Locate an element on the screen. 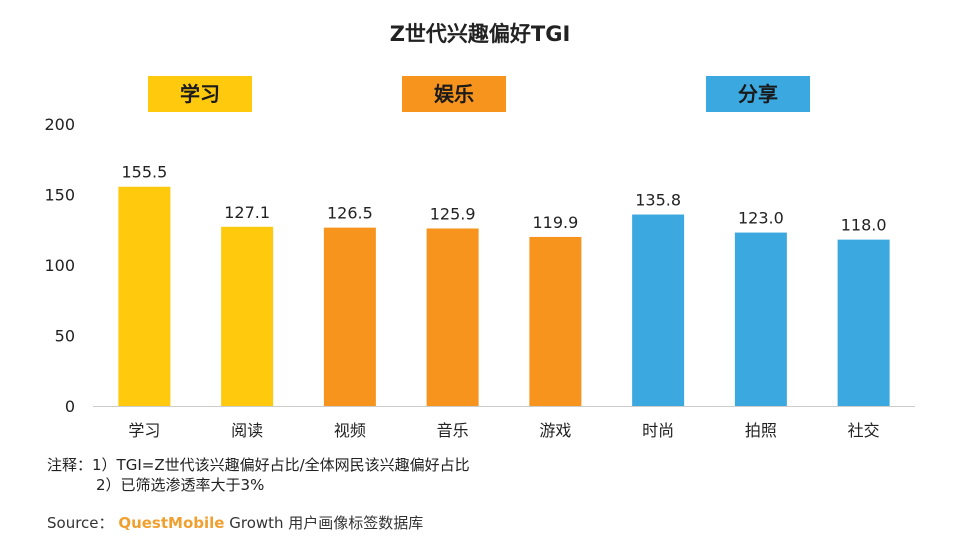 This screenshot has width=960, height=536. category-label-3: 音乐 is located at coordinates (453, 430).